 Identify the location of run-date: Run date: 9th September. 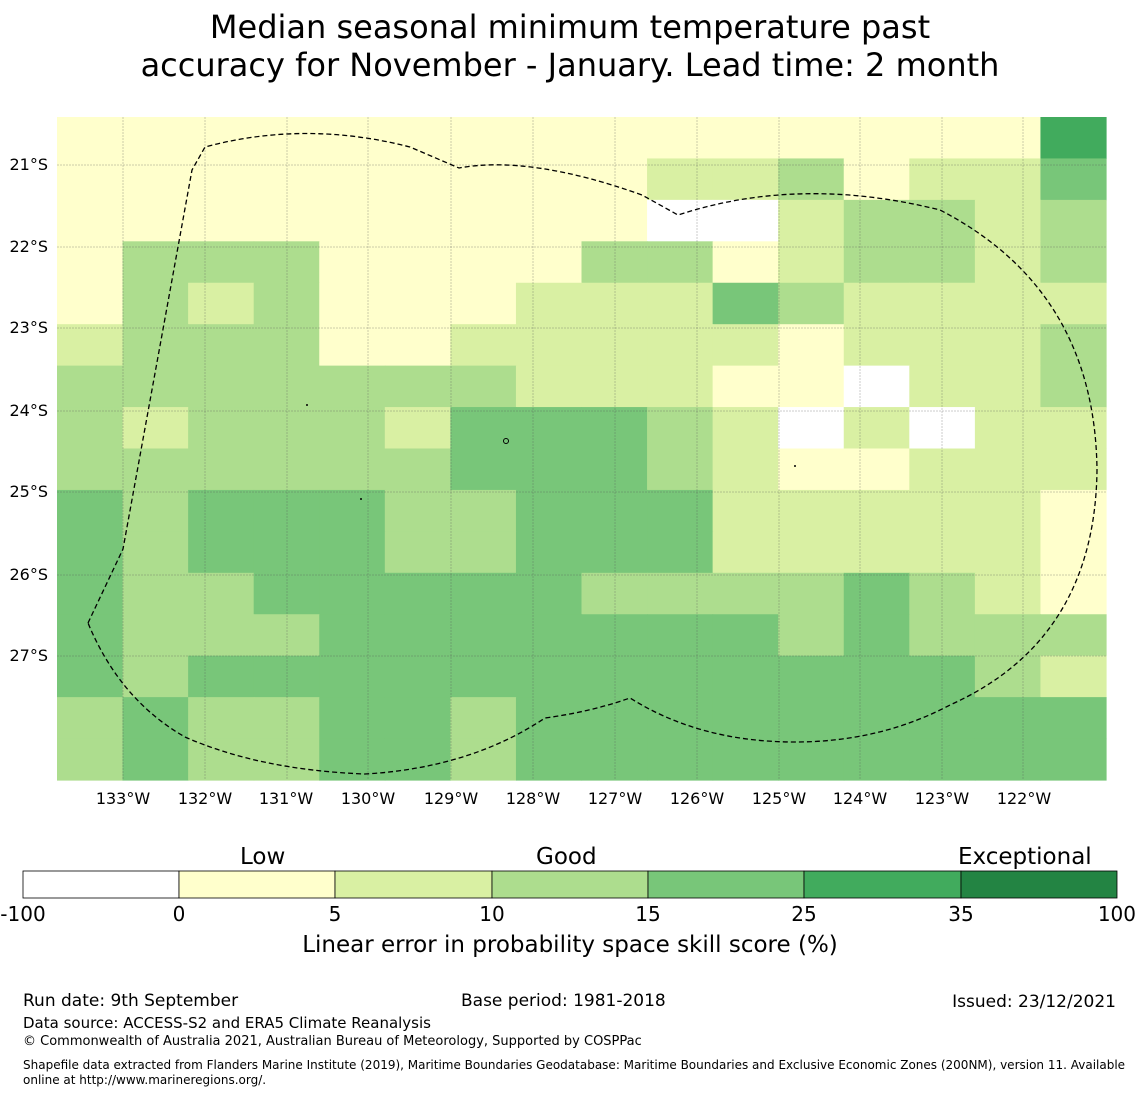
(131, 1001).